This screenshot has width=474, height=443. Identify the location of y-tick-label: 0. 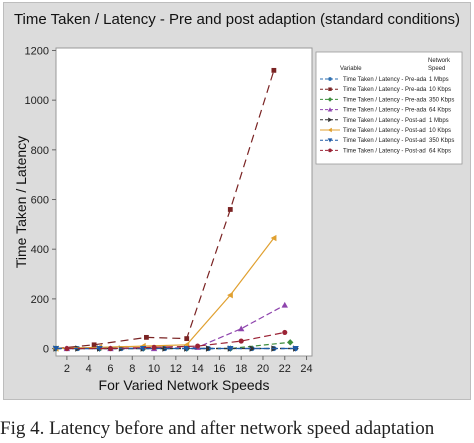
(46, 350).